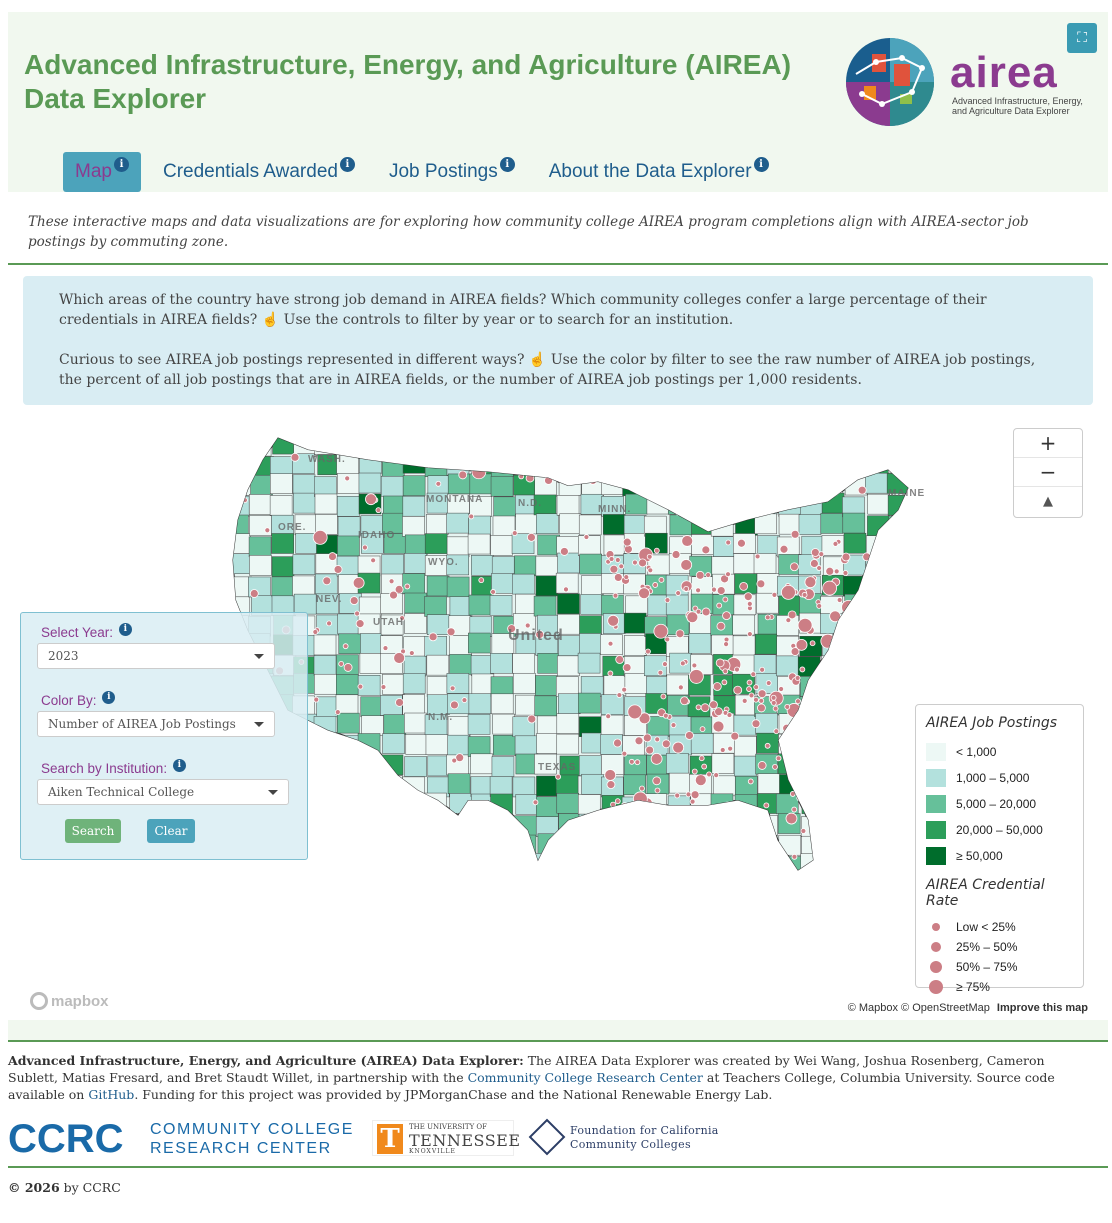 Image resolution: width=1112 pixels, height=1223 pixels. I want to click on improve-map-link: Improve this map, so click(1042, 1008).